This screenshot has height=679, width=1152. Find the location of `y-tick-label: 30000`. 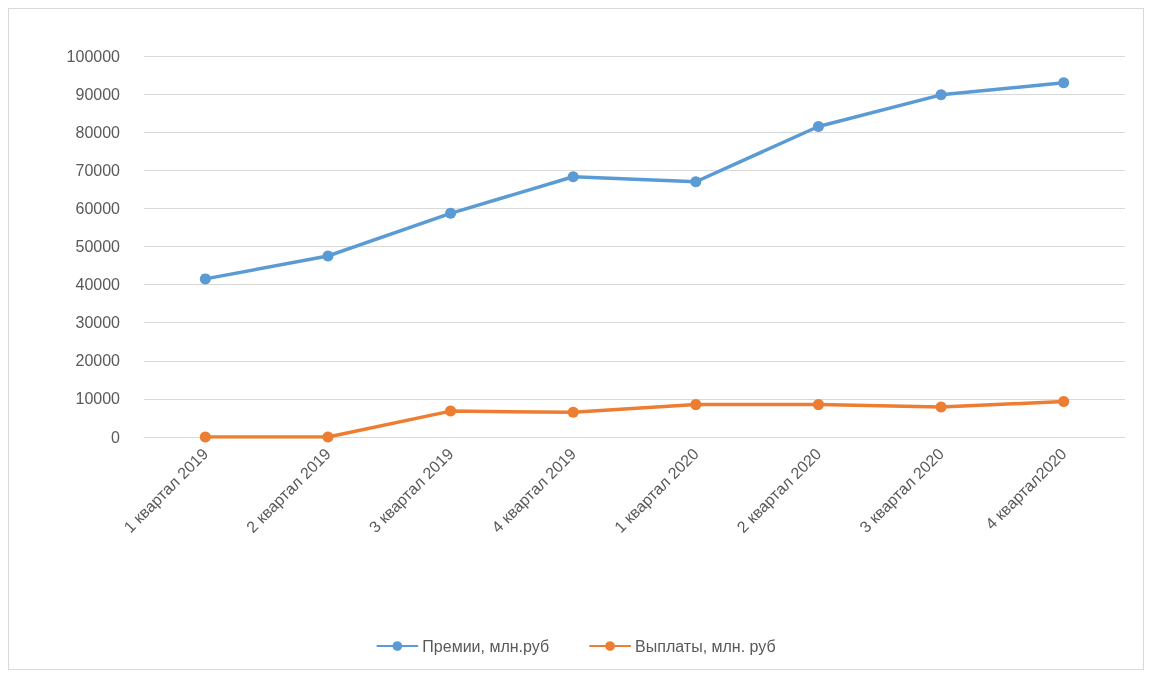

y-tick-label: 30000 is located at coordinates (98, 323).